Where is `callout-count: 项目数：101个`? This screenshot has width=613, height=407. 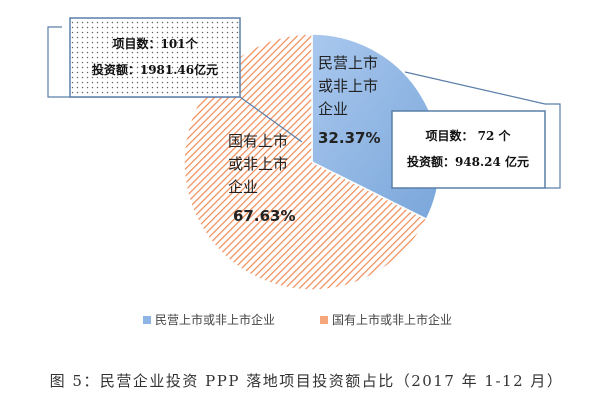
callout-count: 项目数：101个 is located at coordinates (155, 43).